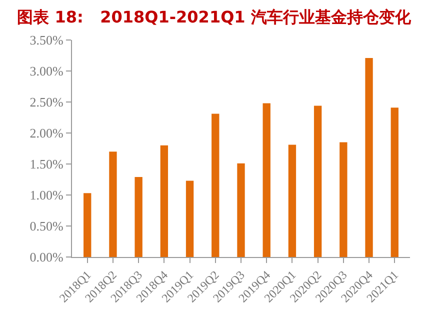  Describe the element at coordinates (47, 40) in the screenshot. I see `y-tick-label: 3.50%` at that location.